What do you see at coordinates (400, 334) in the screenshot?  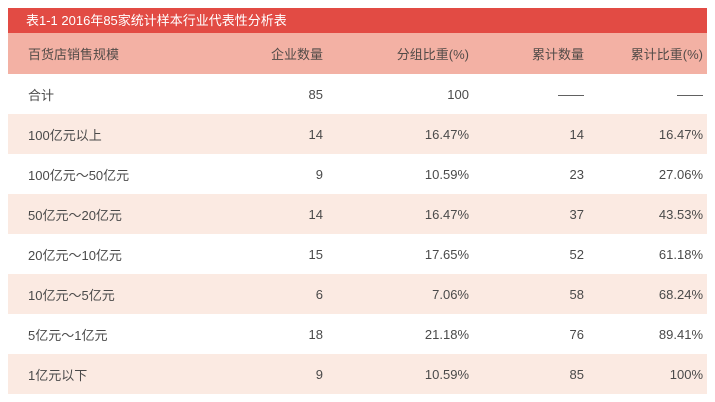 I see `cell-group-share: 21.18%` at bounding box center [400, 334].